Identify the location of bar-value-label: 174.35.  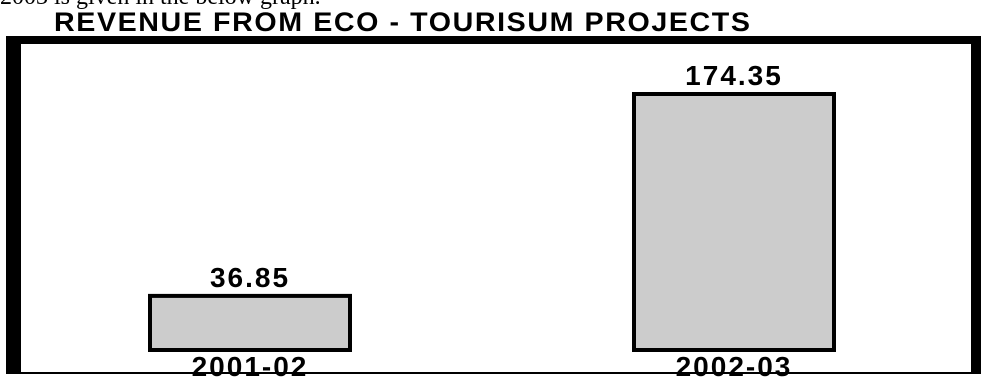
(734, 75).